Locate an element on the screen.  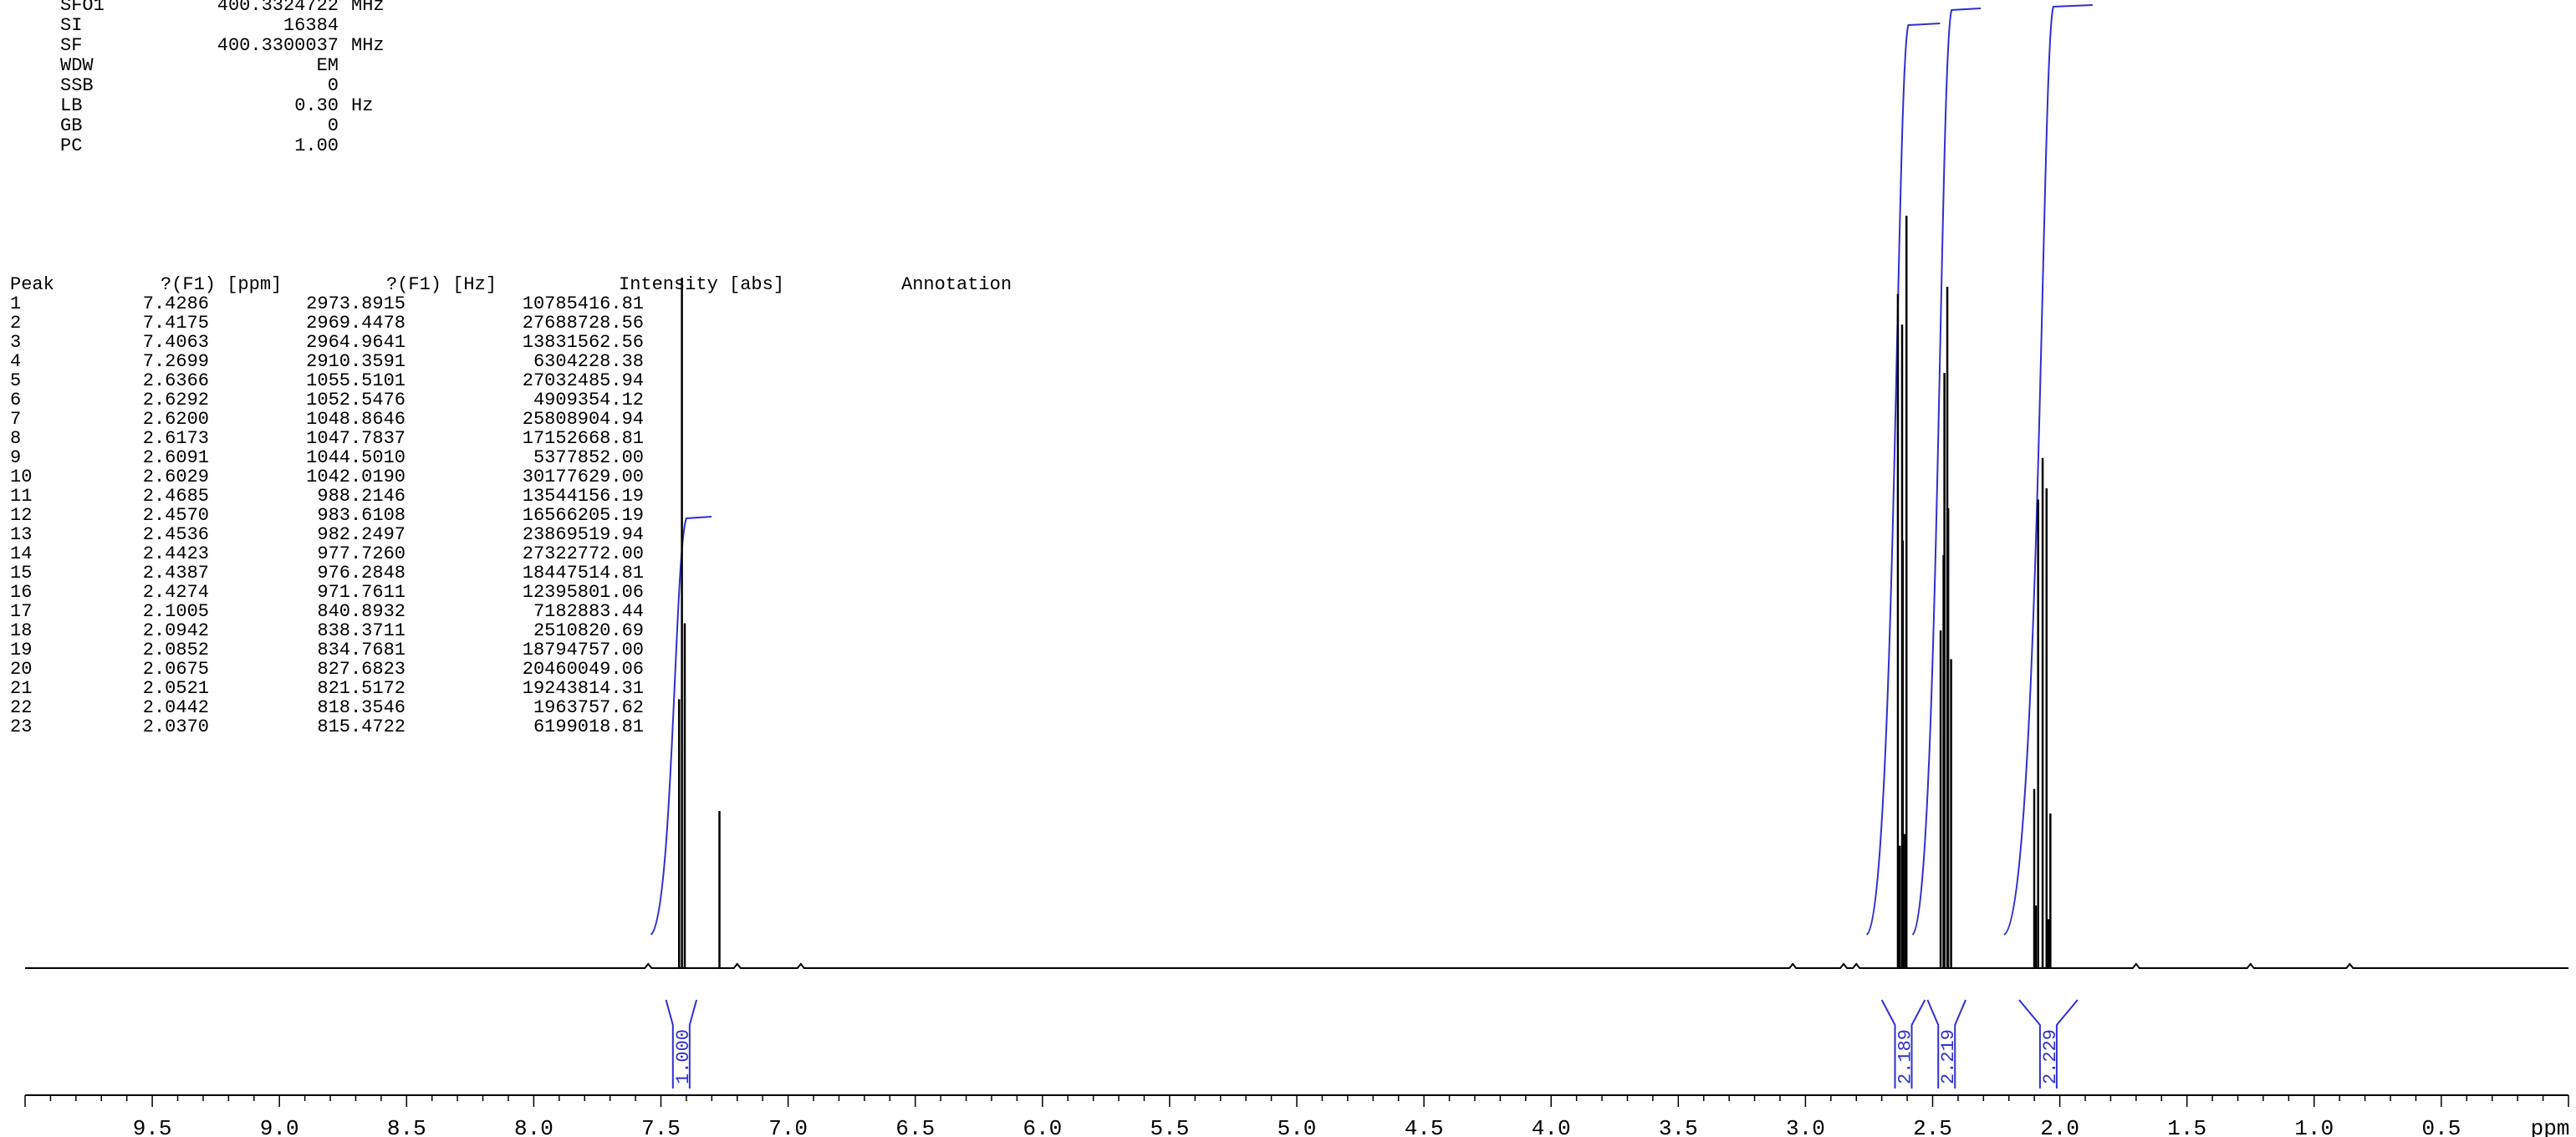
peak-hz: 1055.5101 is located at coordinates (356, 380).